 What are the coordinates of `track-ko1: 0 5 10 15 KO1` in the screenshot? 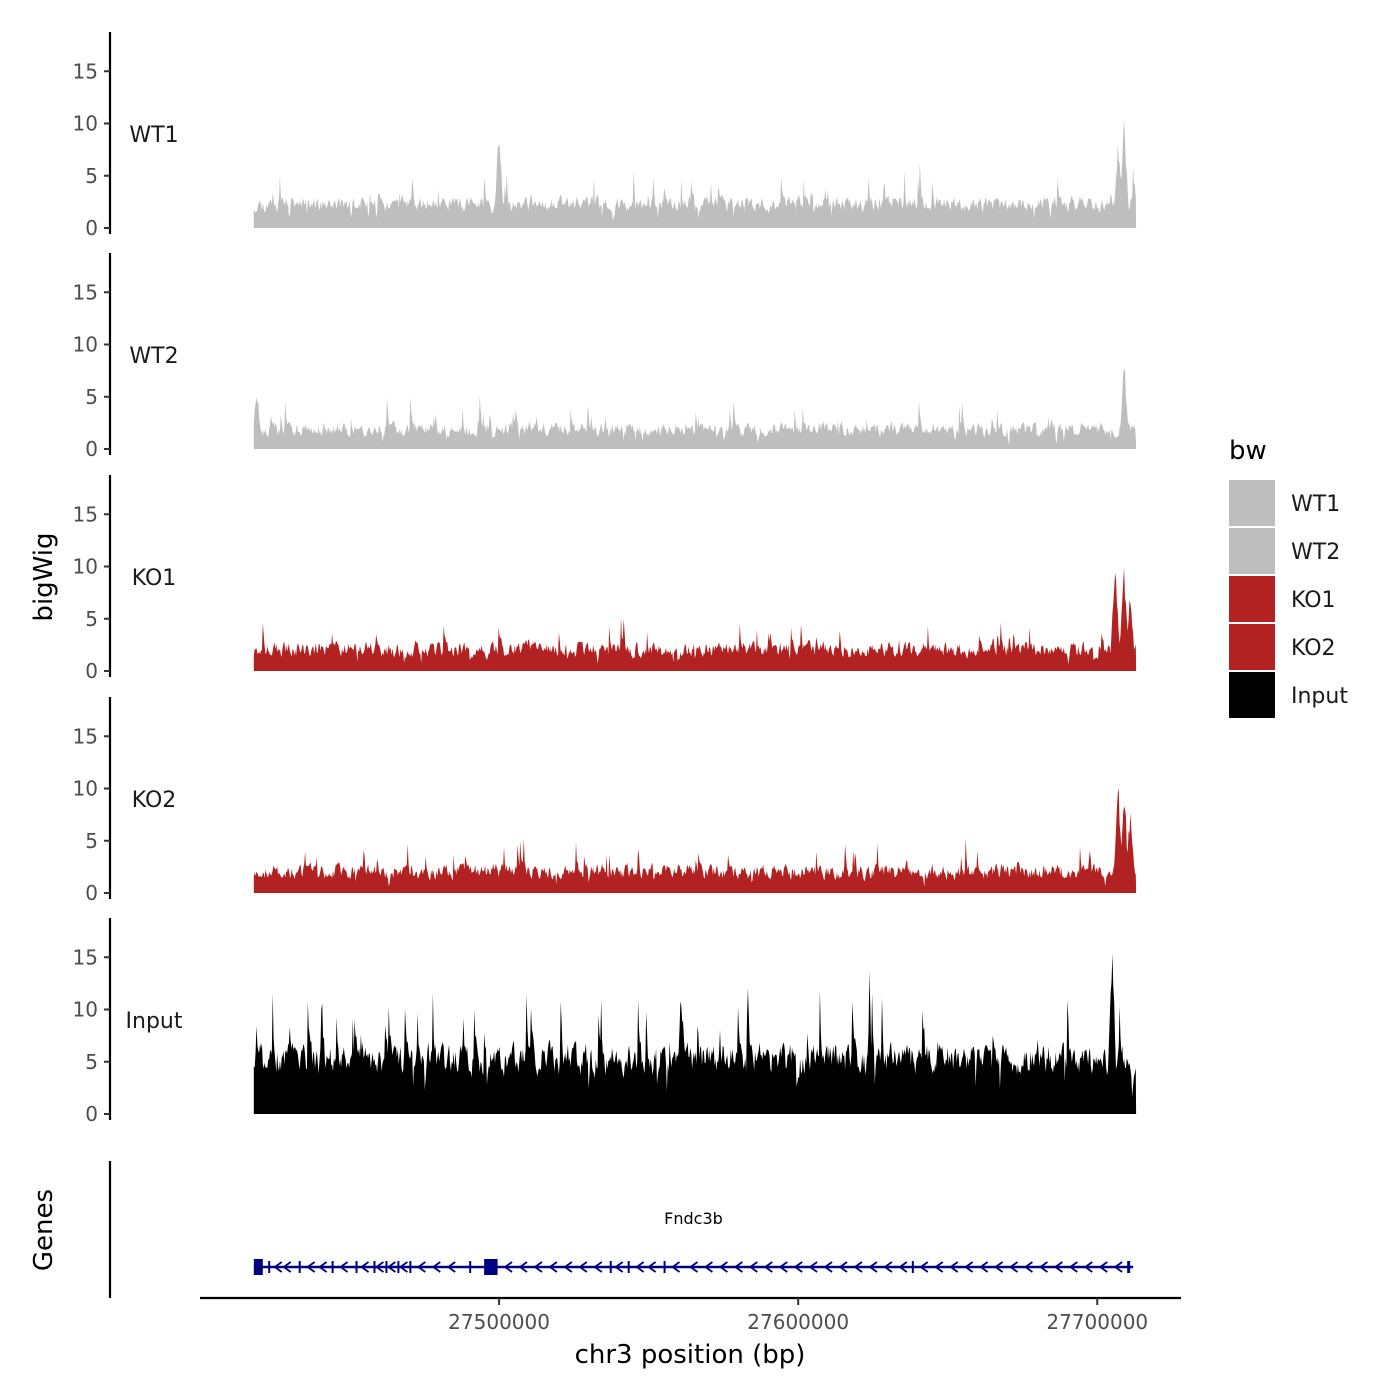 It's located at (605, 579).